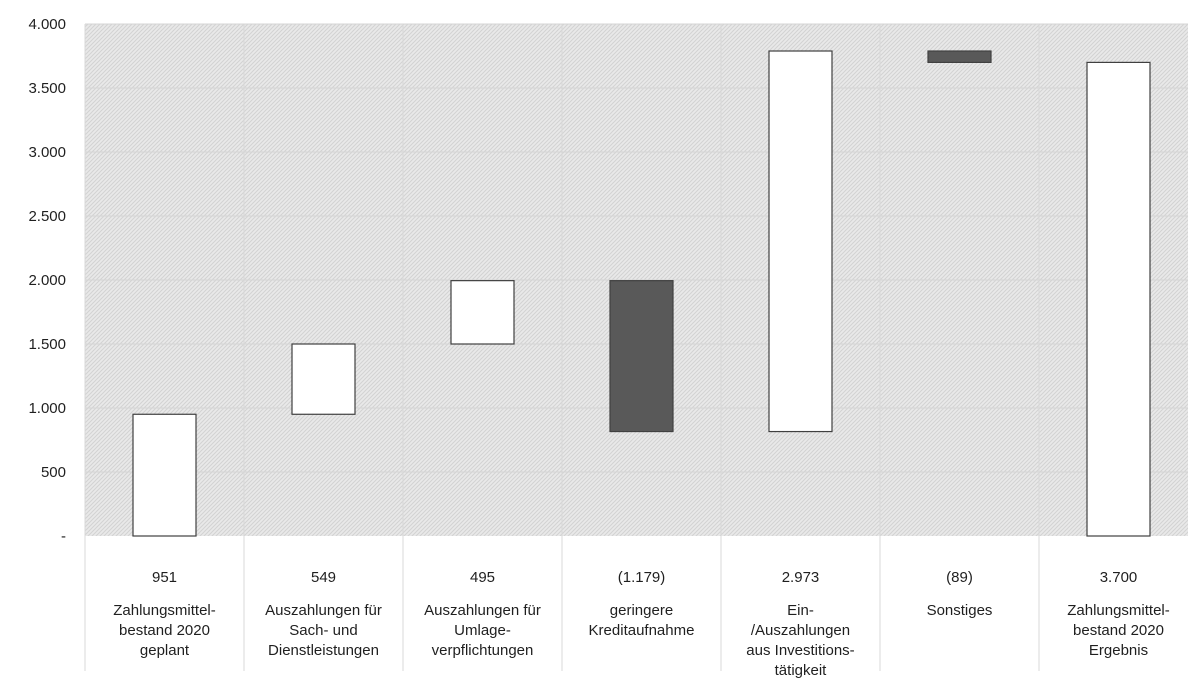  What do you see at coordinates (959, 577) in the screenshot?
I see `data-label: (89)` at bounding box center [959, 577].